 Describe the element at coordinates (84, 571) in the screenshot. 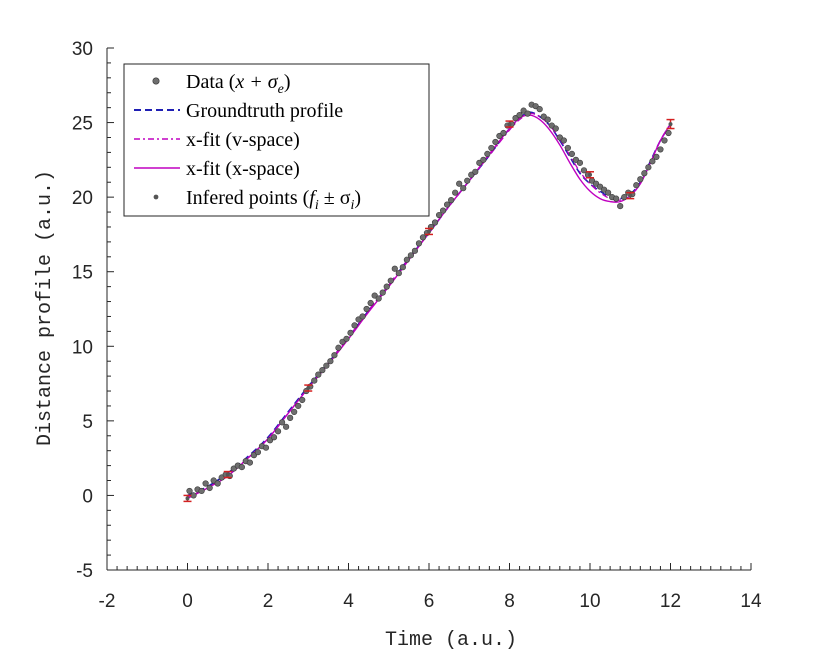

I see `y-tick-label: -5` at that location.